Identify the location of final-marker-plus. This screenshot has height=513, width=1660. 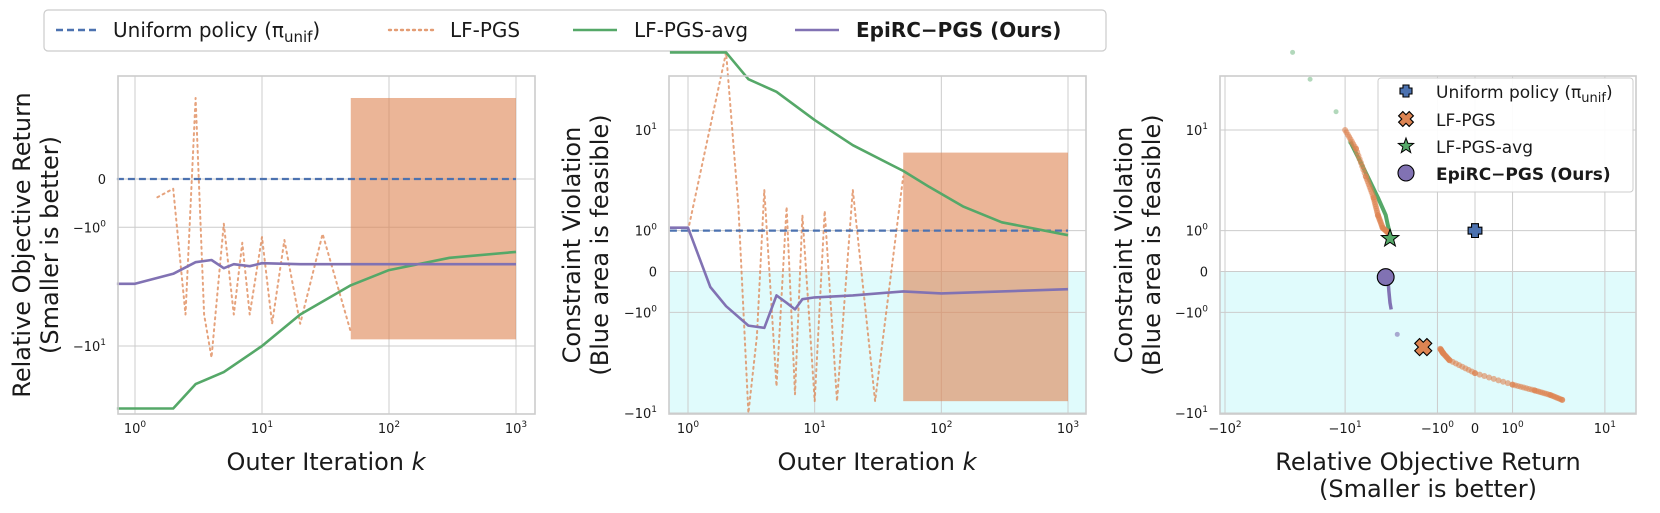
(1475, 231).